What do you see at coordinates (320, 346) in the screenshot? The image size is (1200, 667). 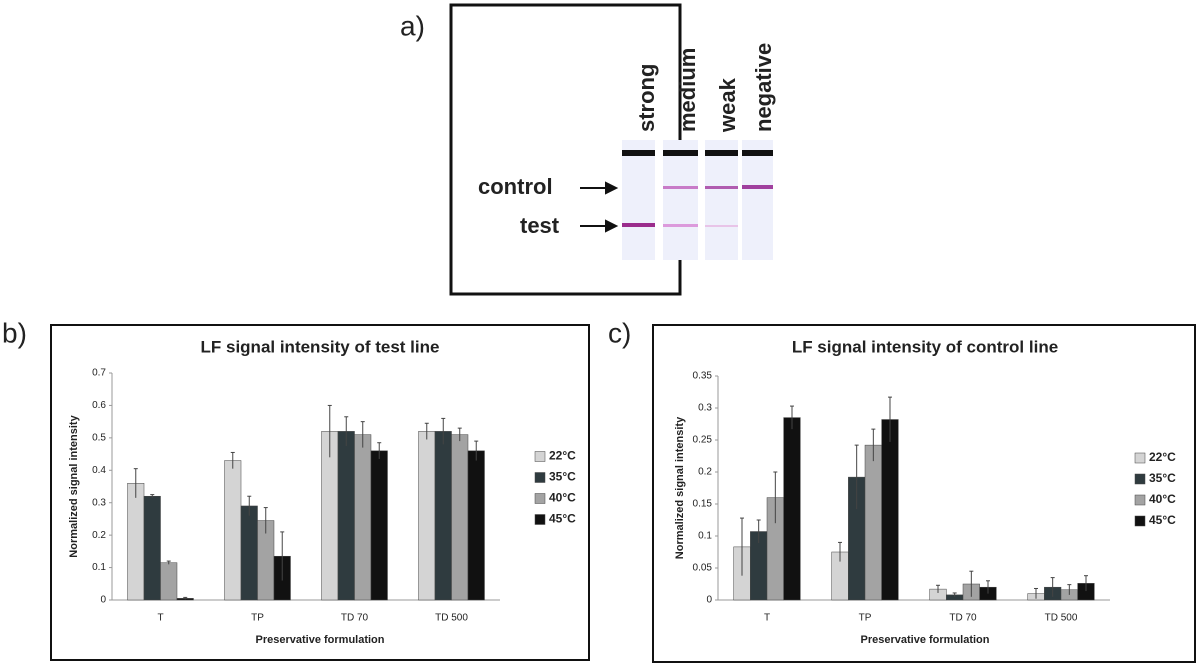 I see `chart-title: LF signal intensity of test line` at bounding box center [320, 346].